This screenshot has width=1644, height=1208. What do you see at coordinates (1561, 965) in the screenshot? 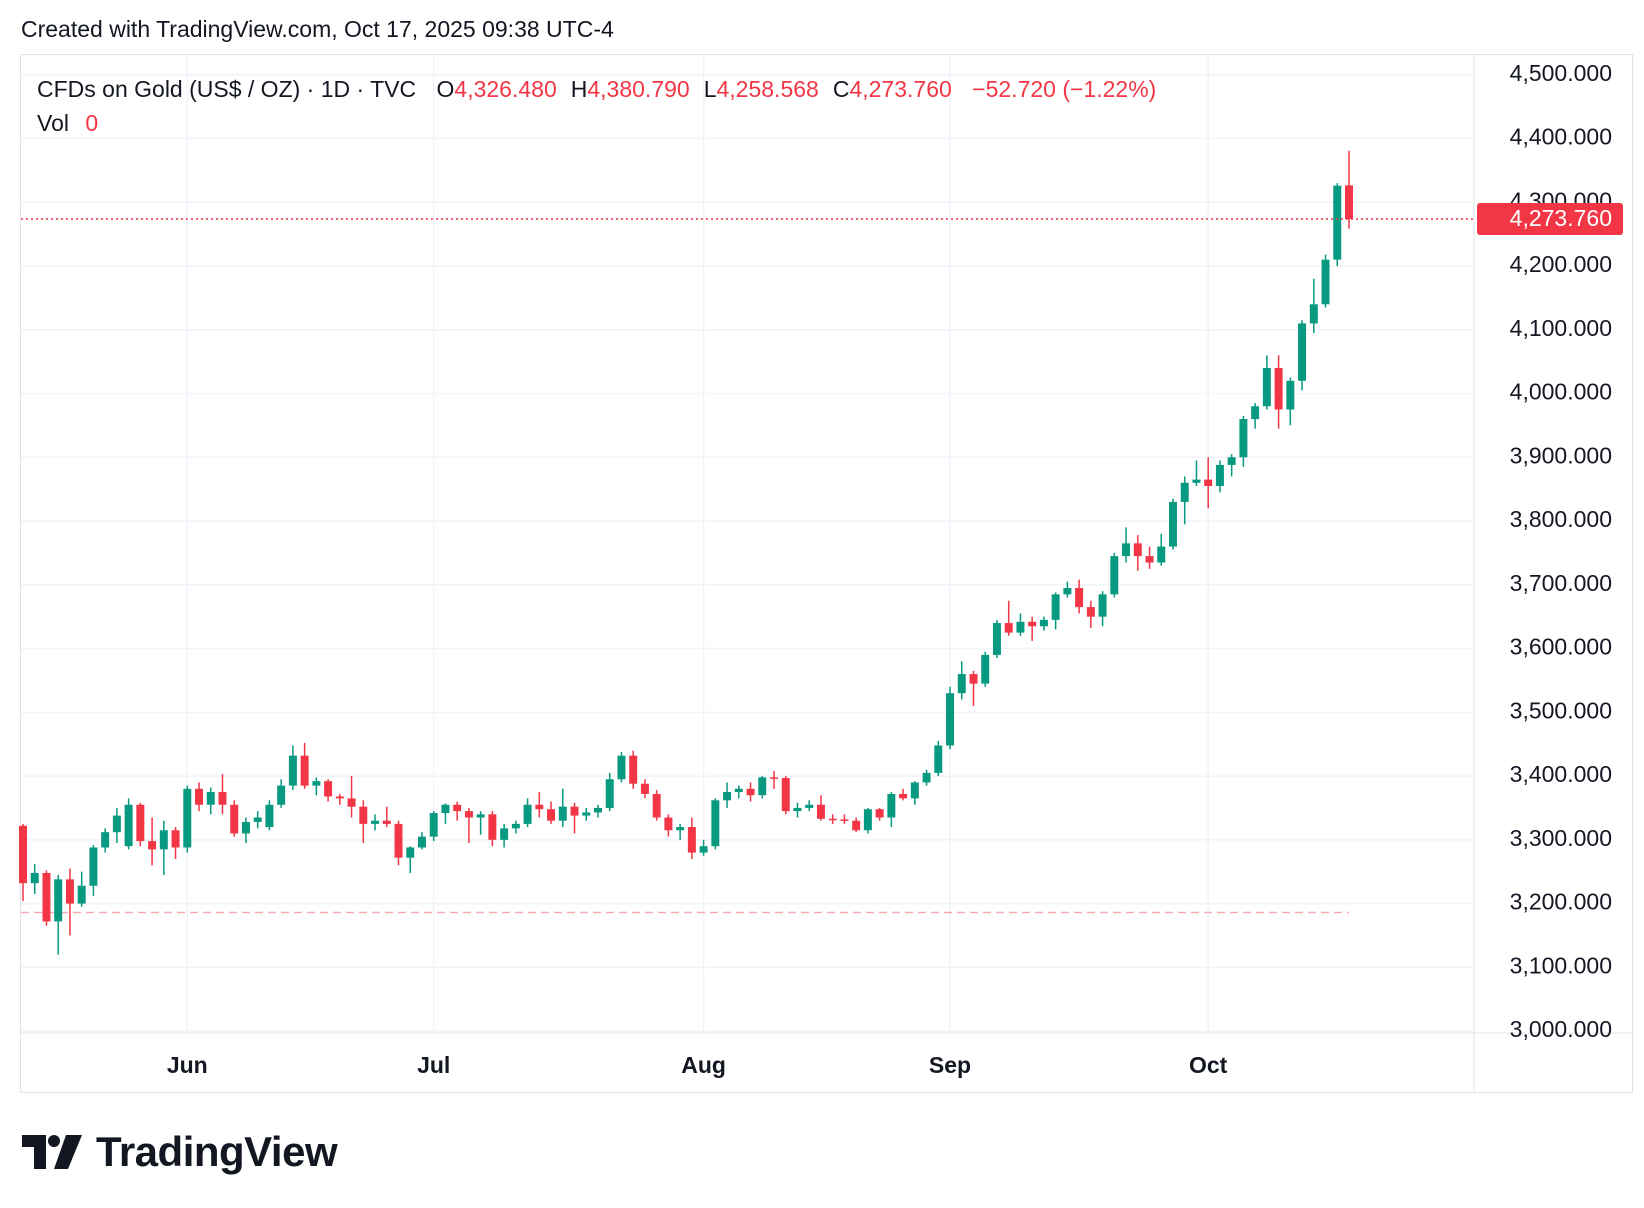
I see `y-tick-label: 3,100.000` at bounding box center [1561, 965].